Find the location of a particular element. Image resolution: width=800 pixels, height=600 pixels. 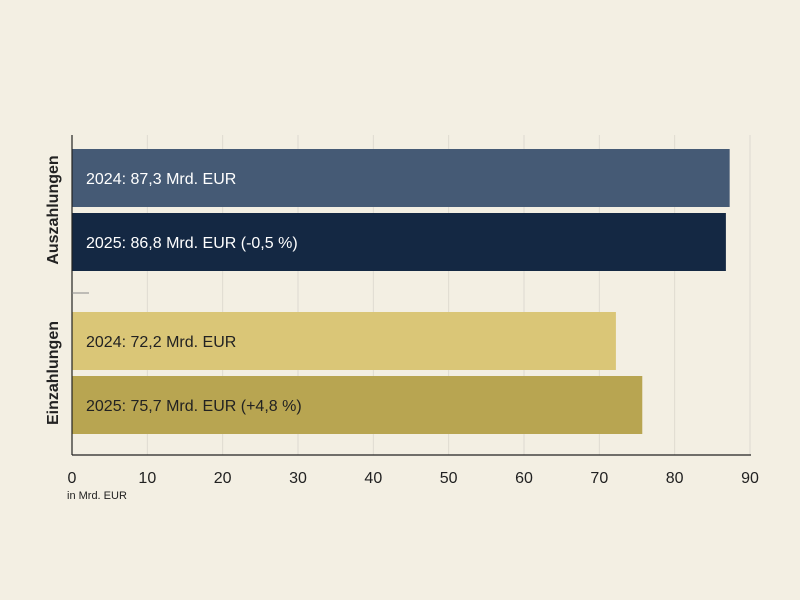

x-tick-label: 30 is located at coordinates (298, 478).